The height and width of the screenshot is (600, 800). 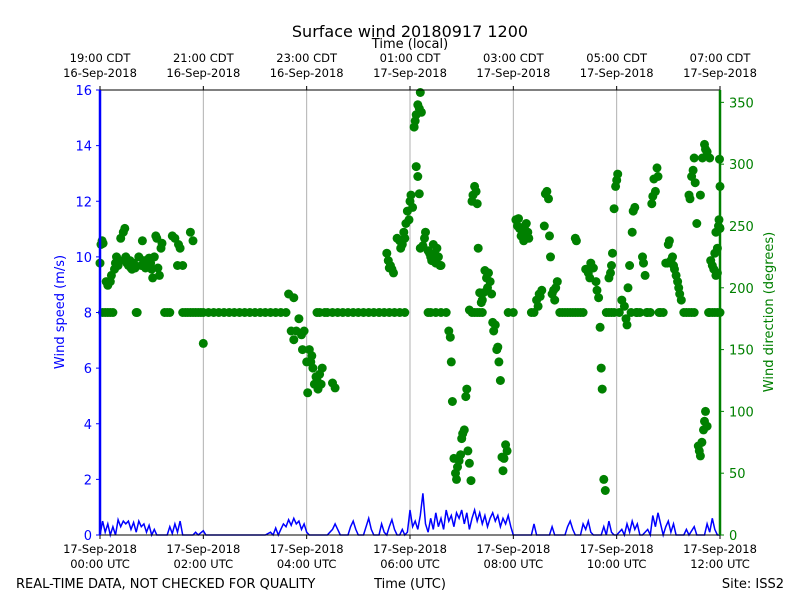 What do you see at coordinates (741, 412) in the screenshot?
I see `right-tick-label: 100` at bounding box center [741, 412].